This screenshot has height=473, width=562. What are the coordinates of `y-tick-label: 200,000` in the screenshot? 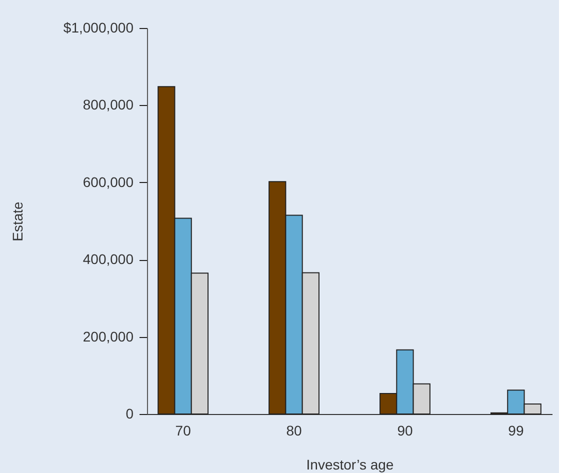 It's located at (108, 336).